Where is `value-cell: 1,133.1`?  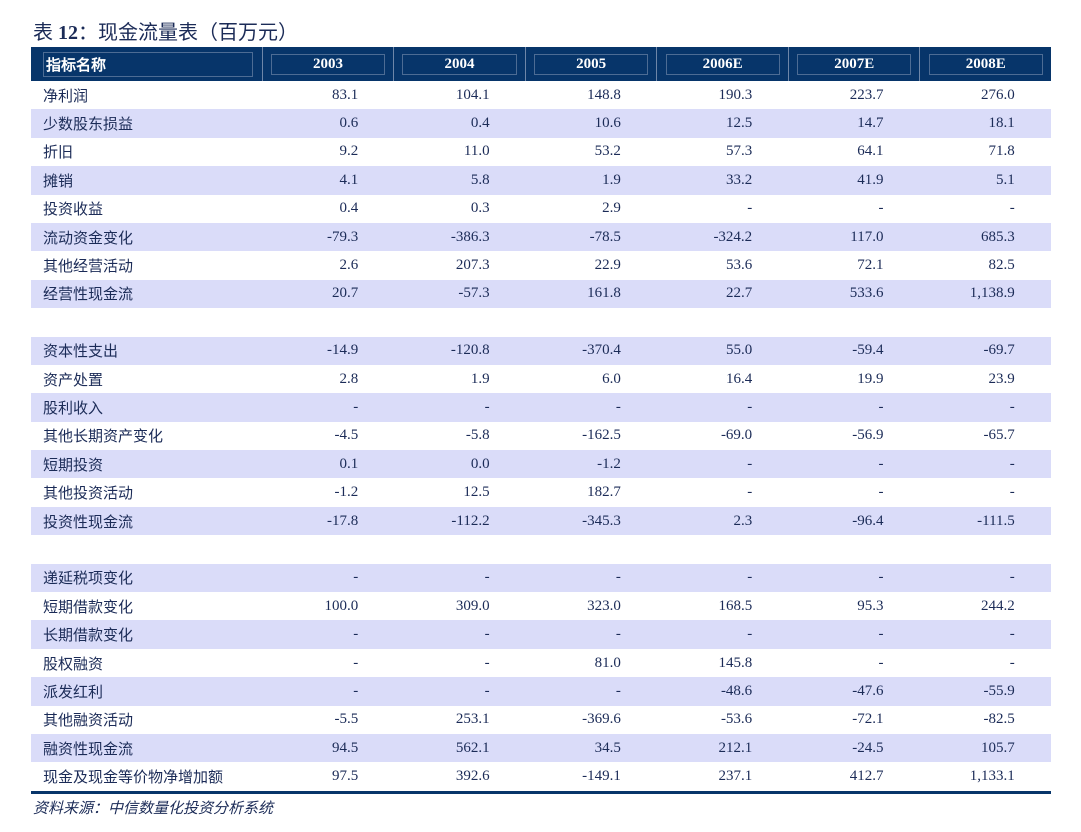 value-cell: 1,133.1 is located at coordinates (992, 776).